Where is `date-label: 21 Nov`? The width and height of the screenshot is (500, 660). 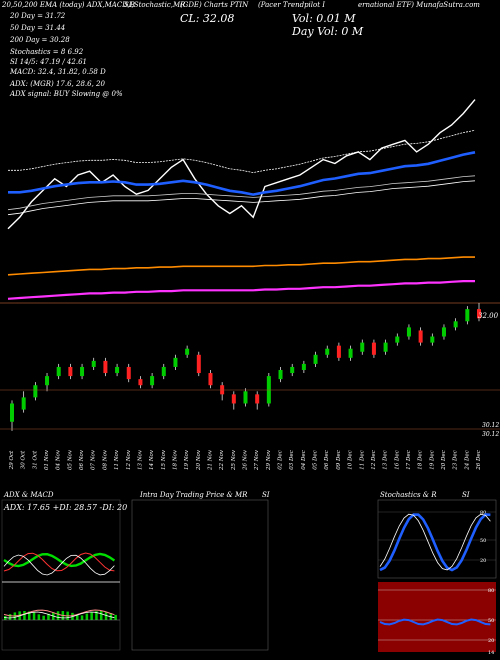 date-label: 21 Nov is located at coordinates (210, 460).